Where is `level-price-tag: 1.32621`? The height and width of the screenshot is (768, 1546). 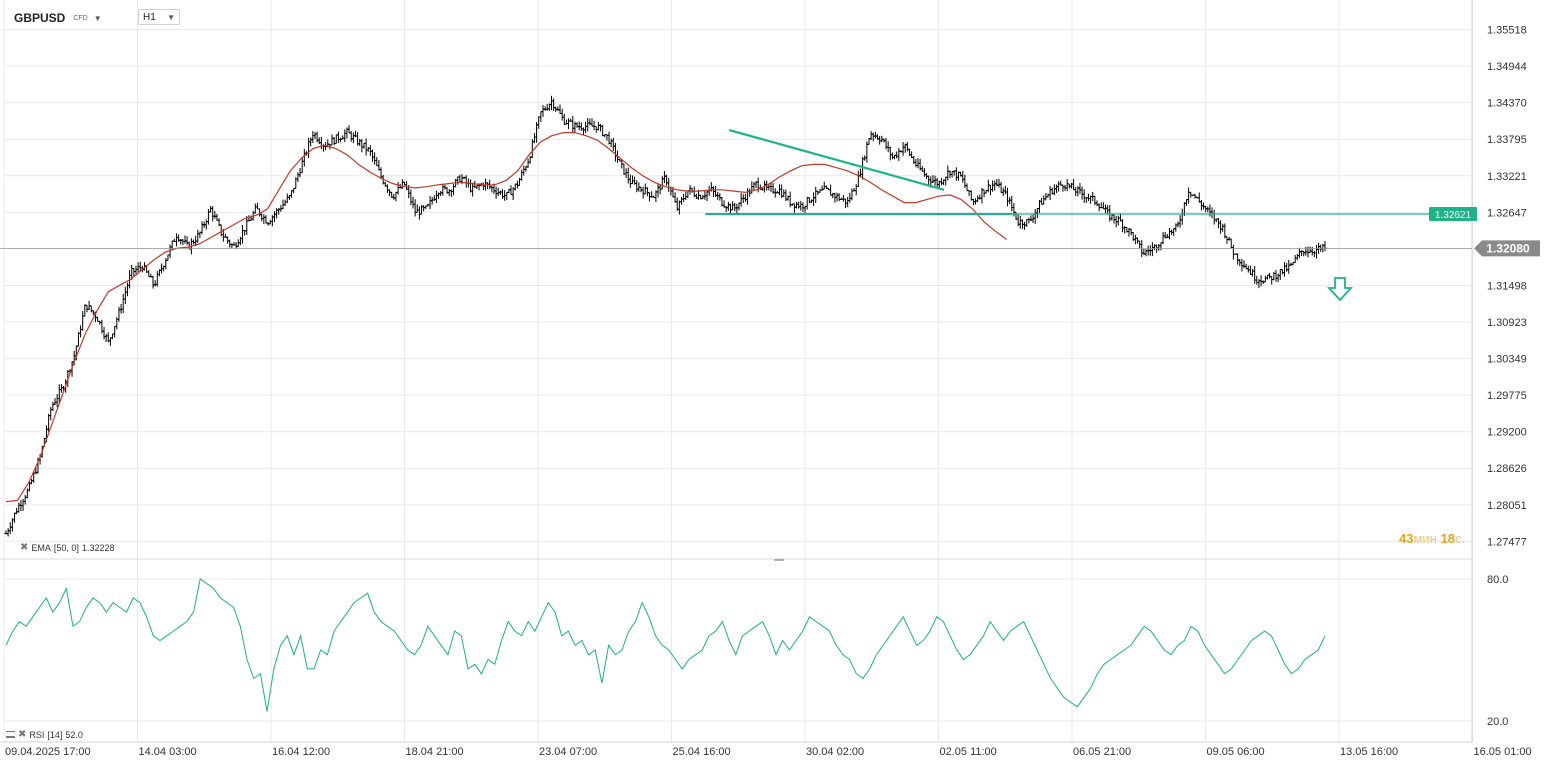 level-price-tag: 1.32621 is located at coordinates (1453, 213).